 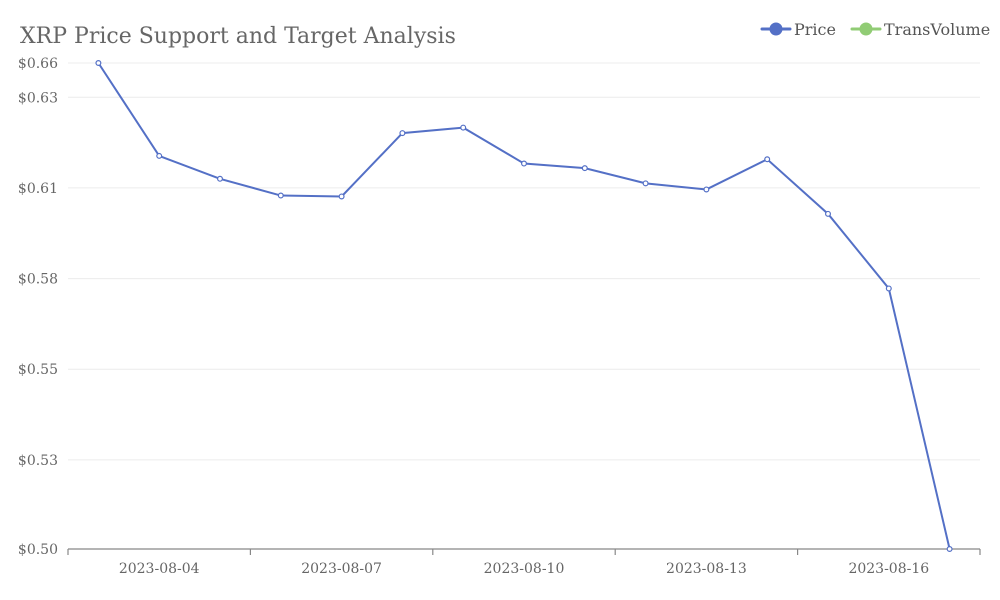 I want to click on y-tick-label: $0.61, so click(x=38, y=189).